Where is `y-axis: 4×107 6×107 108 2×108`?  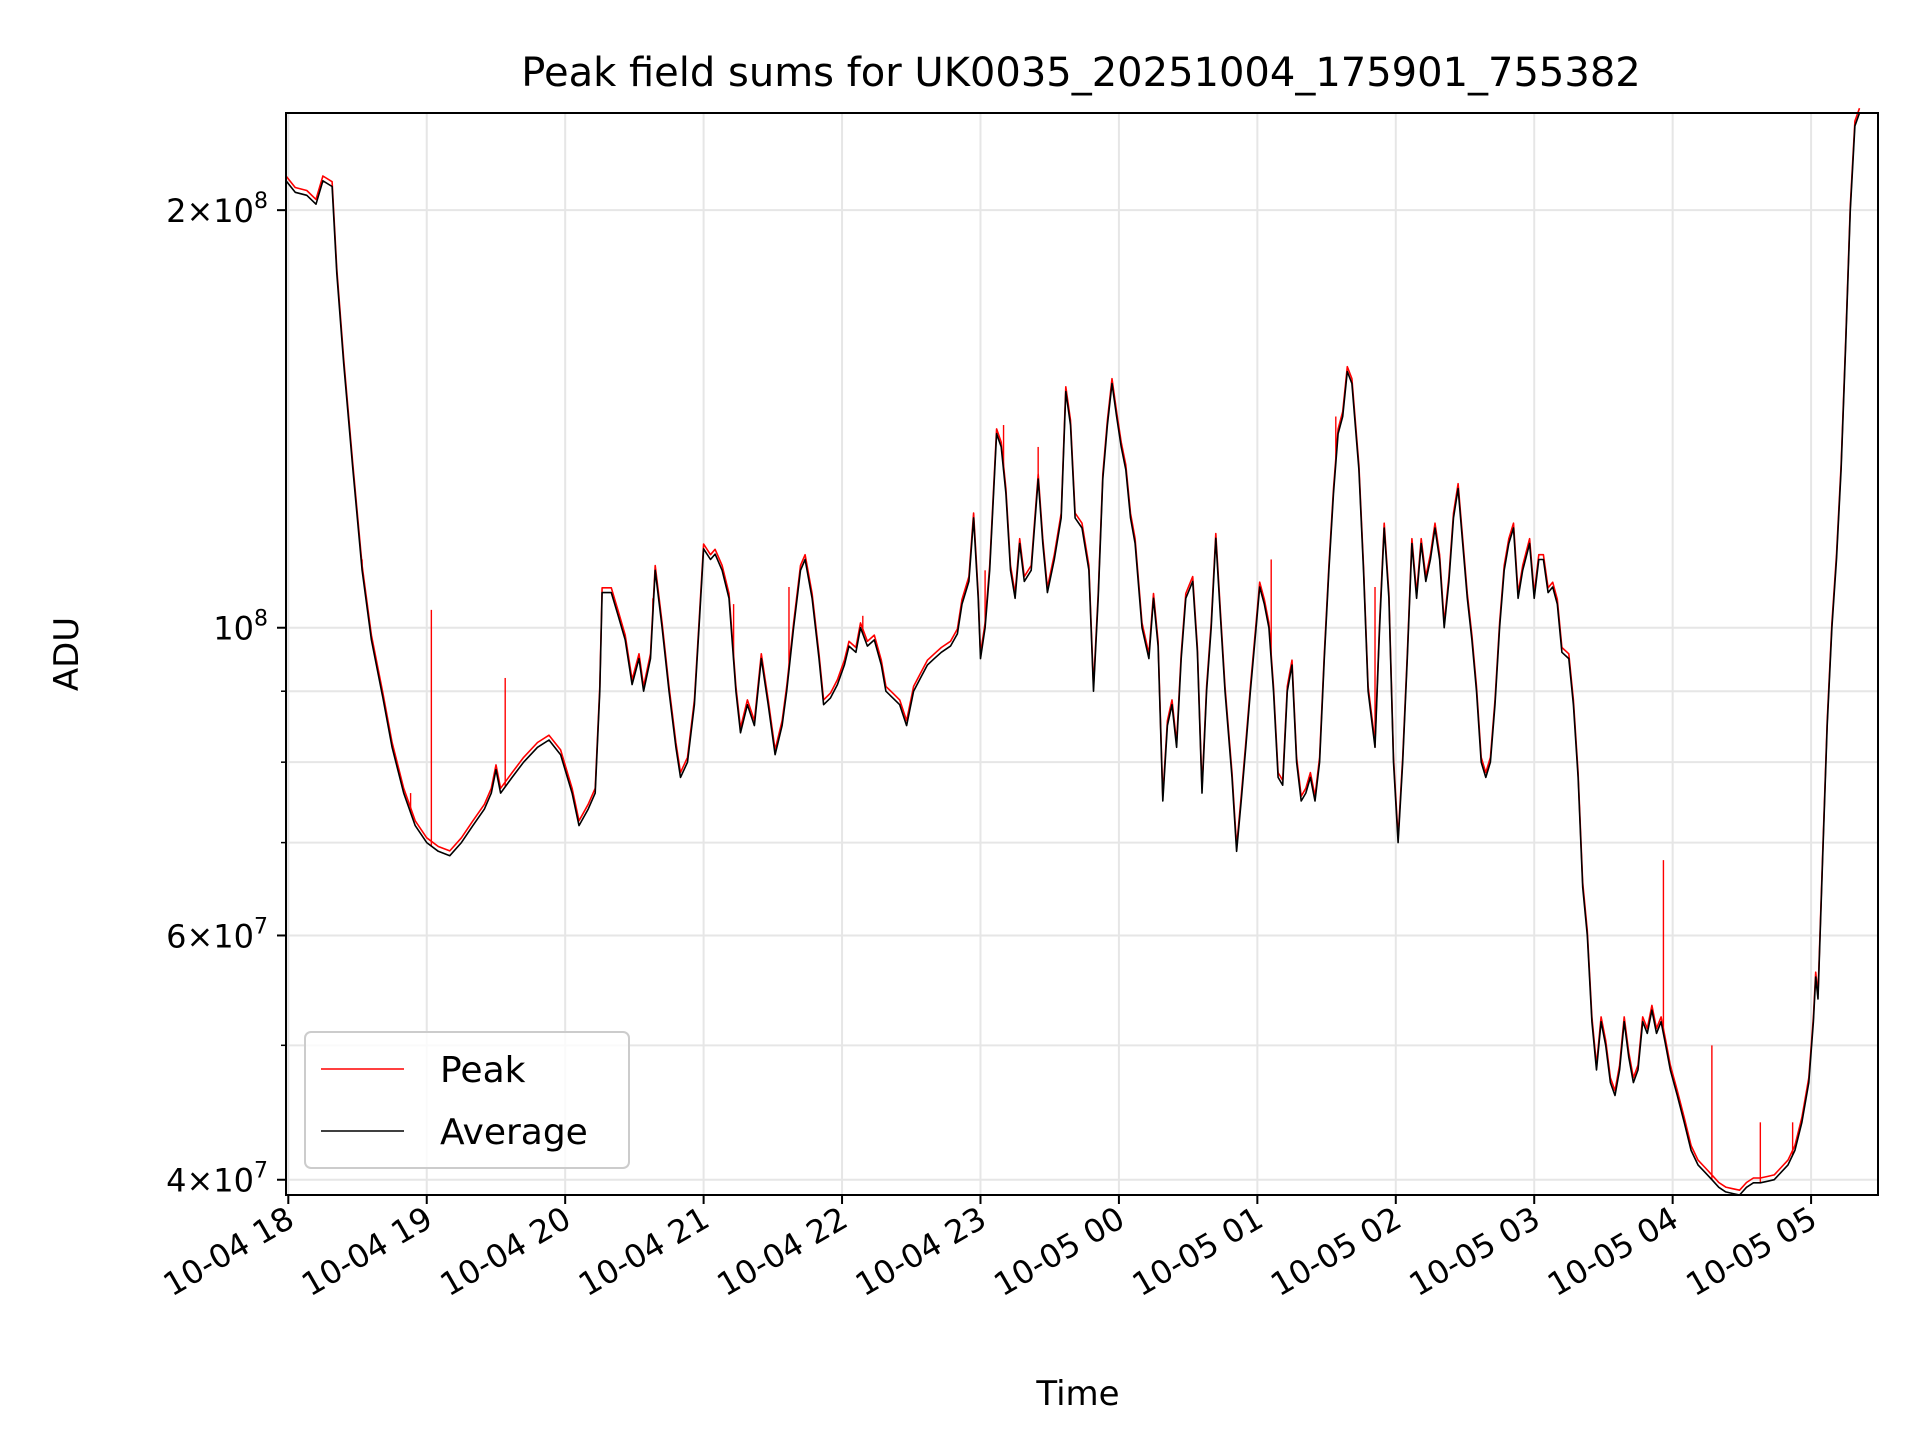
y-axis: 4×107 6×107 108 2×108 is located at coordinates (226, 694).